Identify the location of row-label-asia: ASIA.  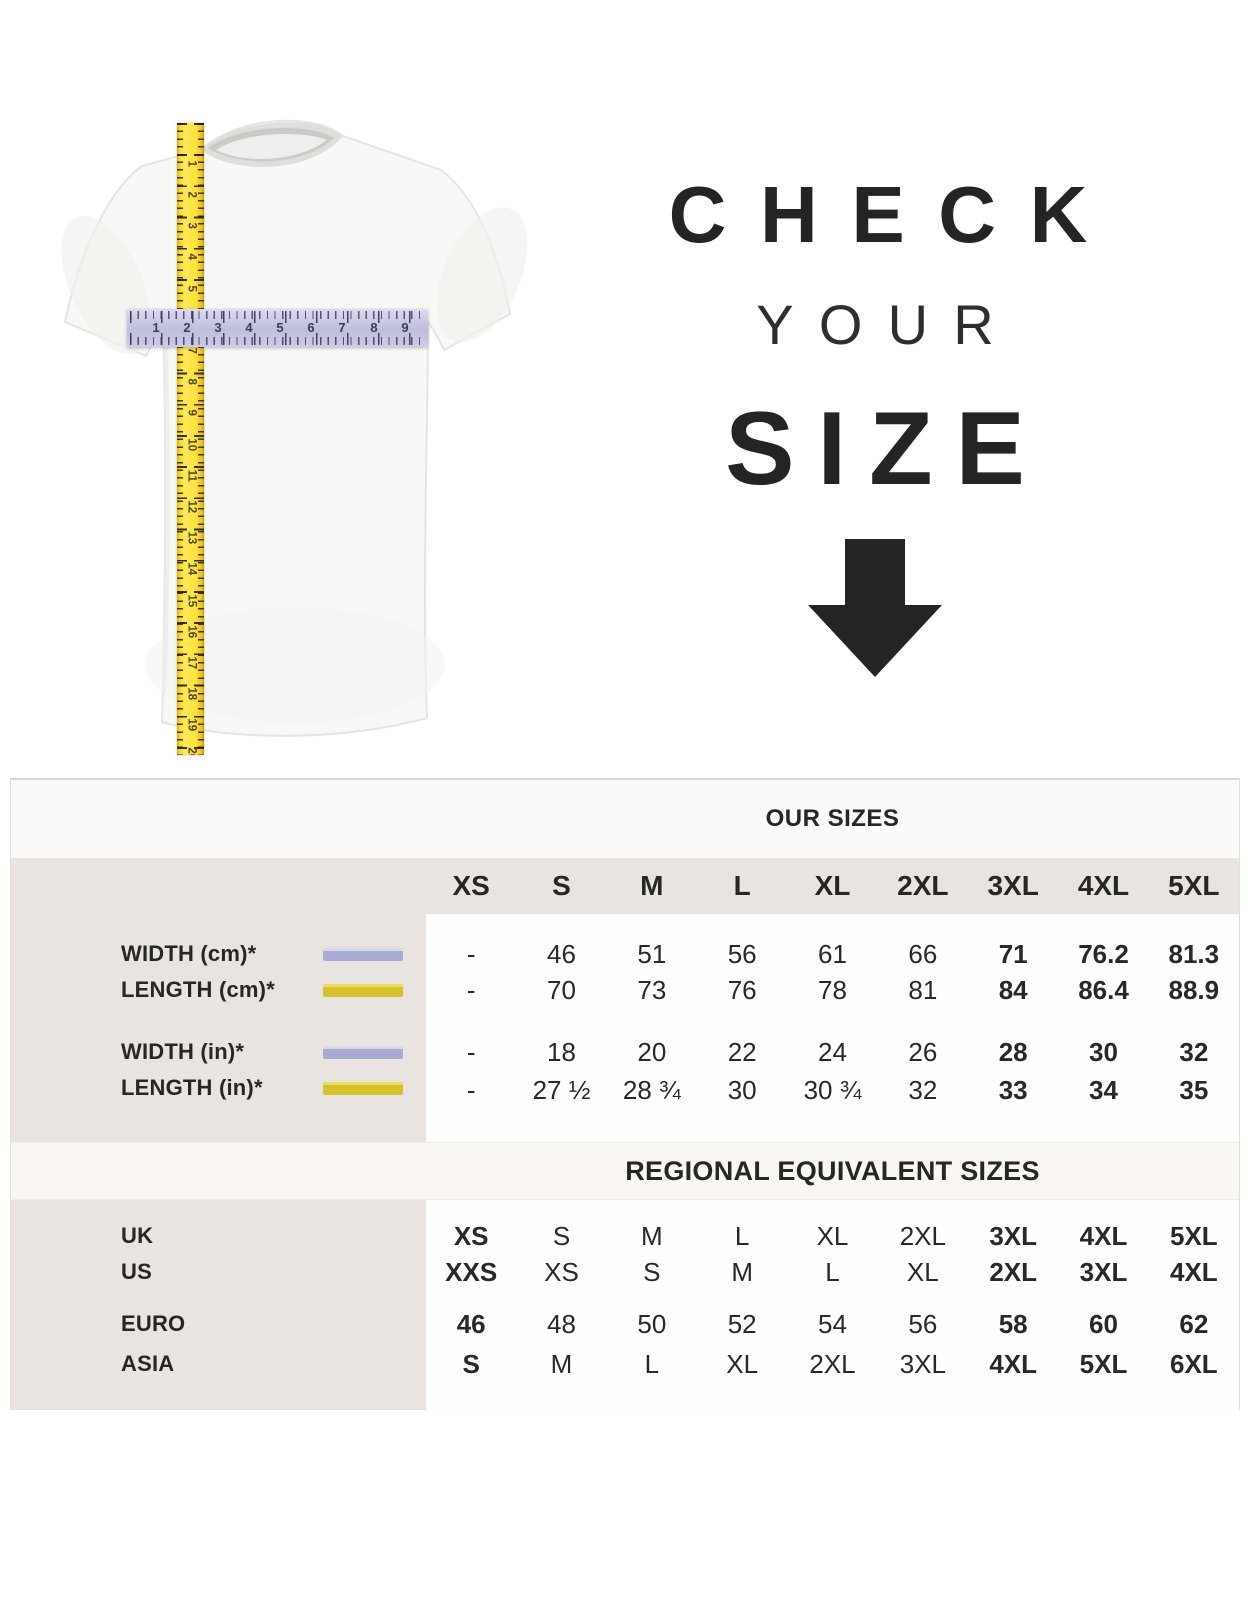
(218, 1364).